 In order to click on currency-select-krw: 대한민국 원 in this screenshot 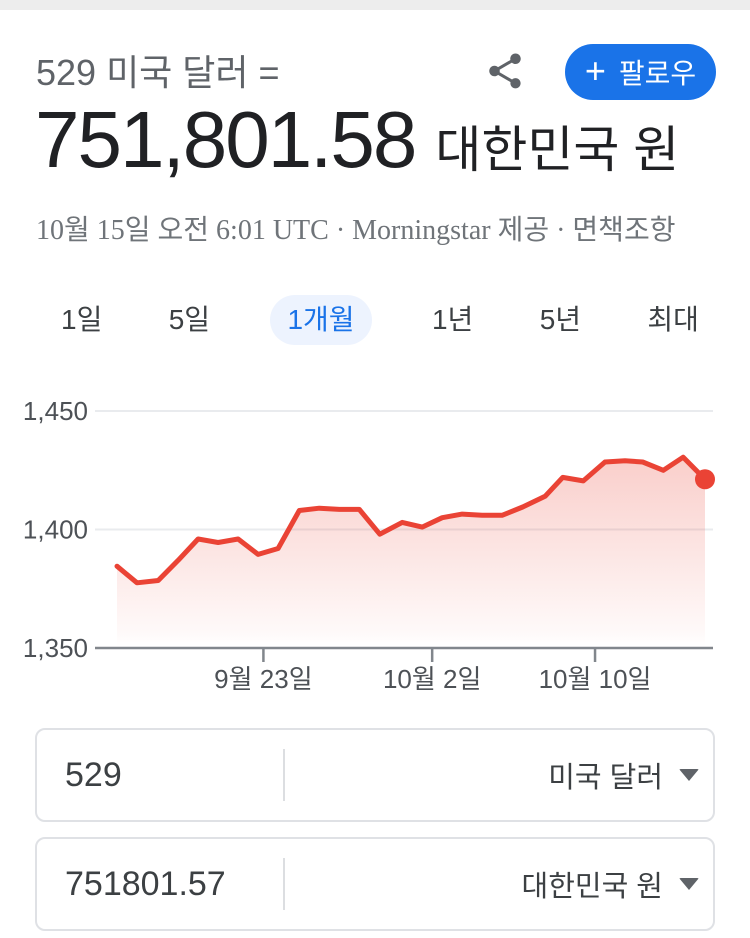, I will do `click(617, 884)`.